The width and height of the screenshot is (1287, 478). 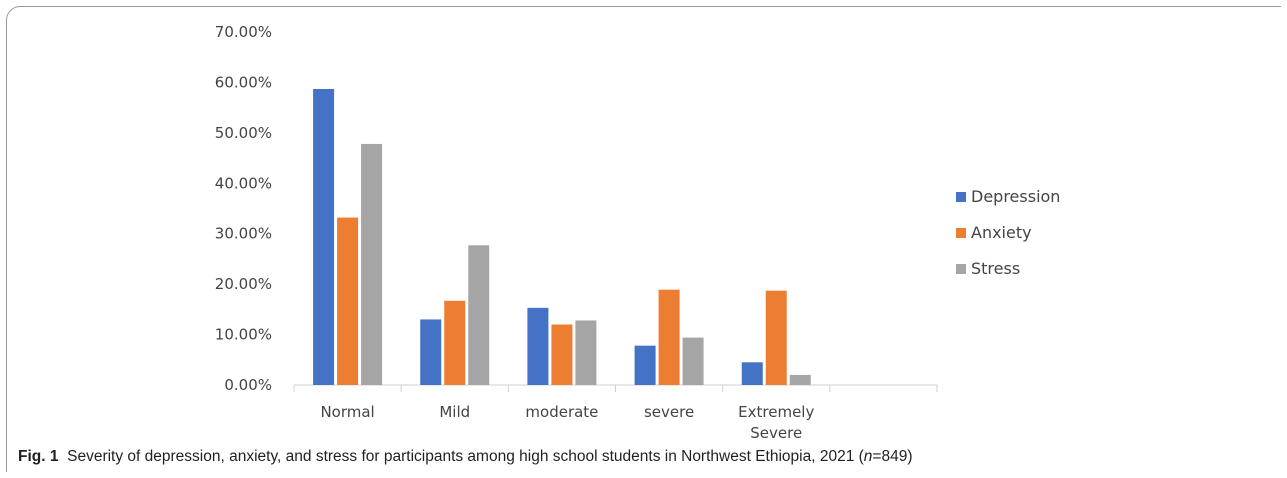 I want to click on bar-stress-severe, so click(x=693, y=361).